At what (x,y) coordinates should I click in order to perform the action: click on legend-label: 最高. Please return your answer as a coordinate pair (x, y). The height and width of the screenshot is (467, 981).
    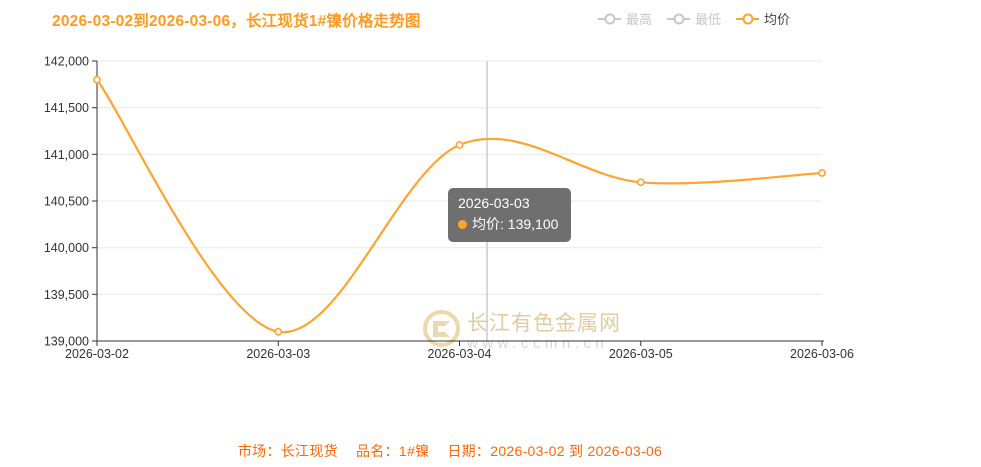
    Looking at the image, I should click on (639, 19).